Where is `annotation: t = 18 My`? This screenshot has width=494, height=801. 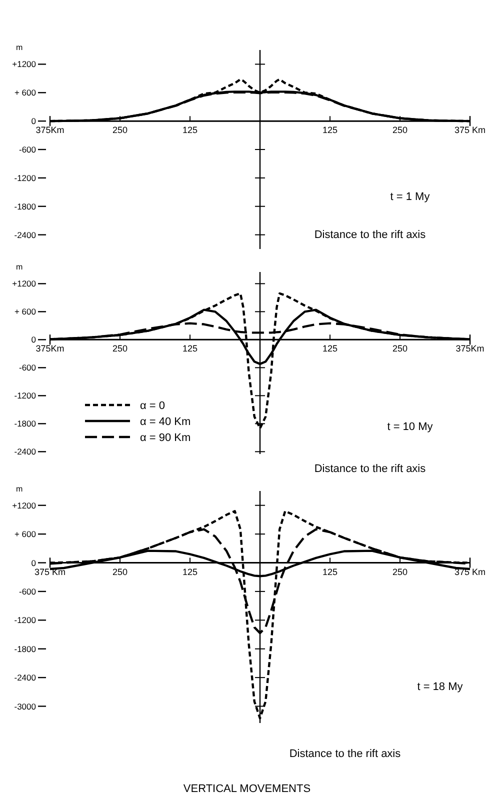 annotation: t = 18 My is located at coordinates (440, 687).